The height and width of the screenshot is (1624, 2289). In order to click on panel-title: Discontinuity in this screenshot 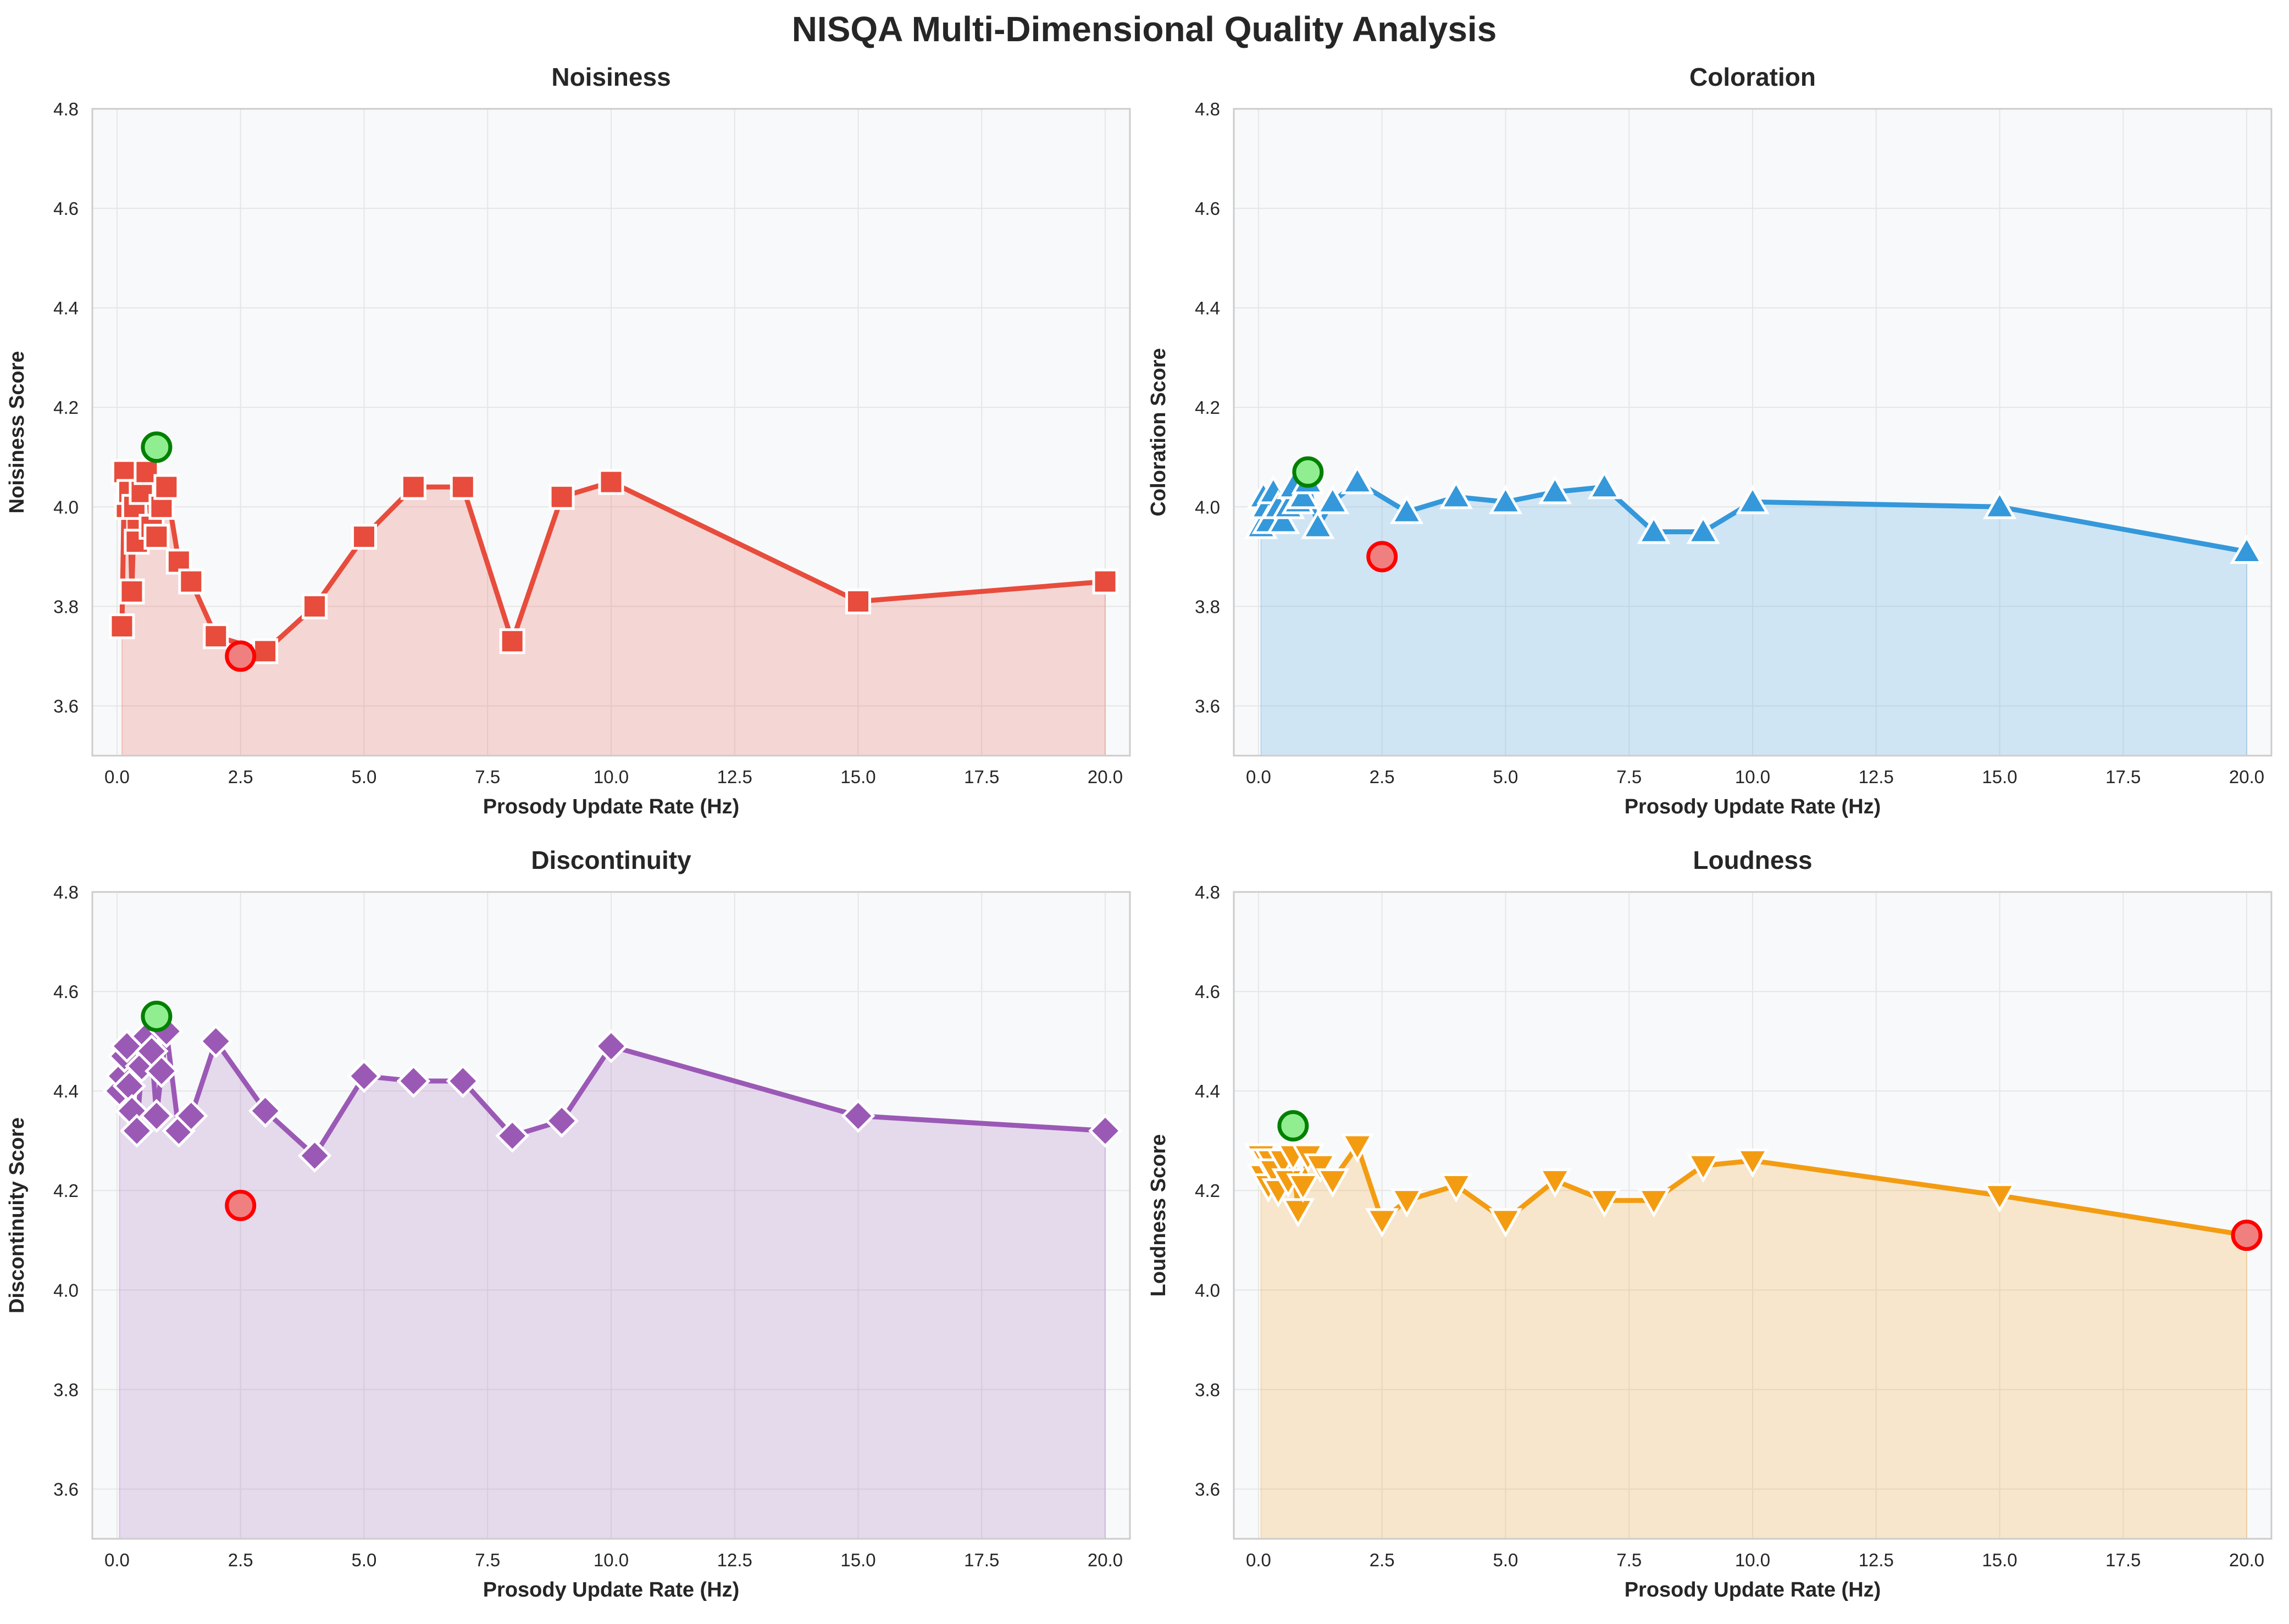, I will do `click(611, 860)`.